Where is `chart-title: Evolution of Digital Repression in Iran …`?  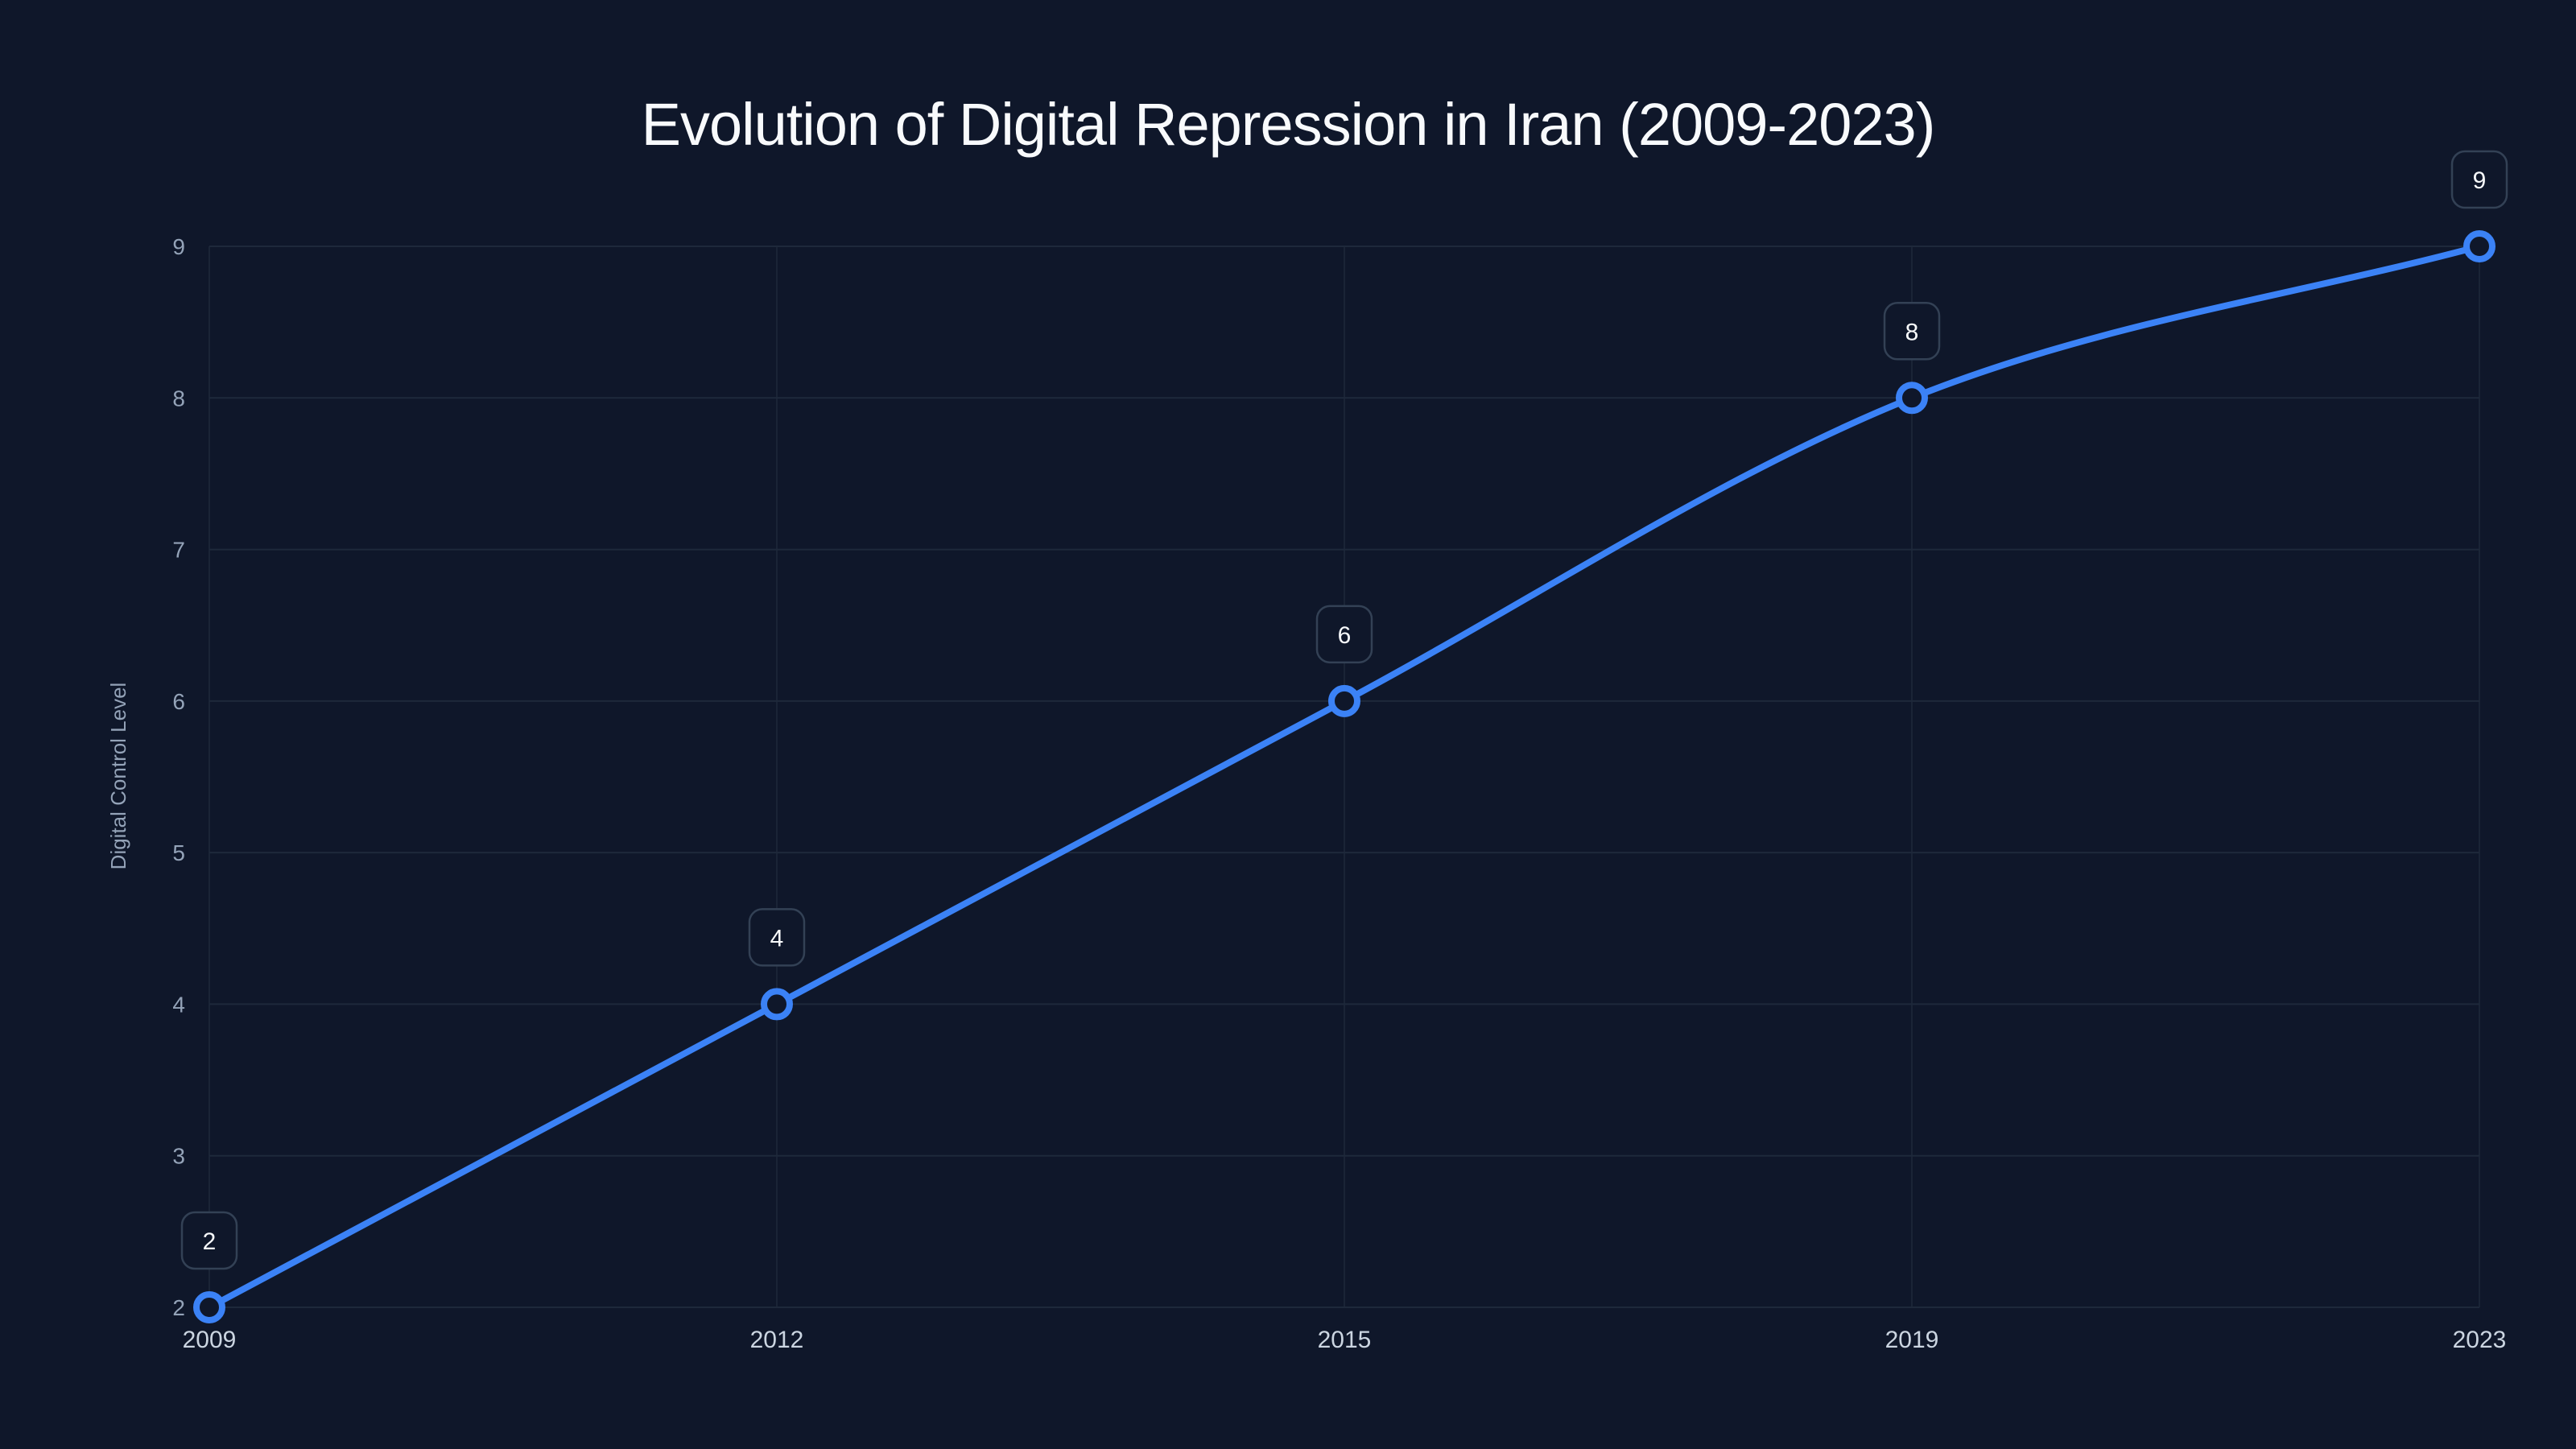
chart-title: Evolution of Digital Repression in Iran … is located at coordinates (1288, 124).